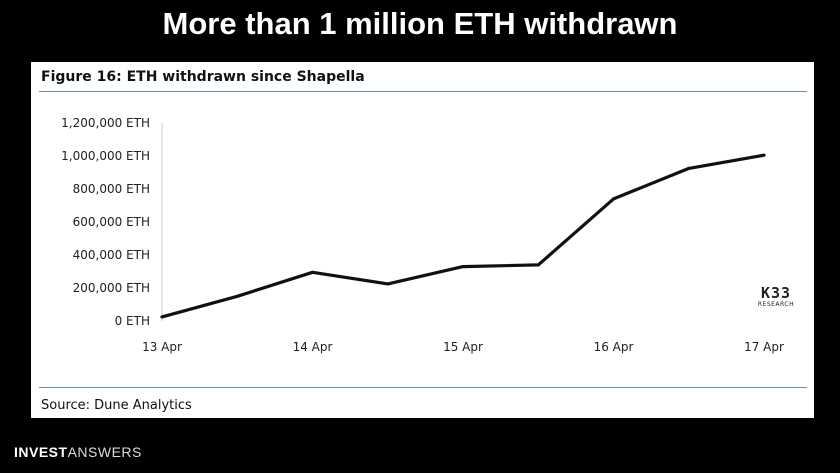 The height and width of the screenshot is (473, 840). I want to click on source-note: Source: Dune Analytics, so click(116, 405).